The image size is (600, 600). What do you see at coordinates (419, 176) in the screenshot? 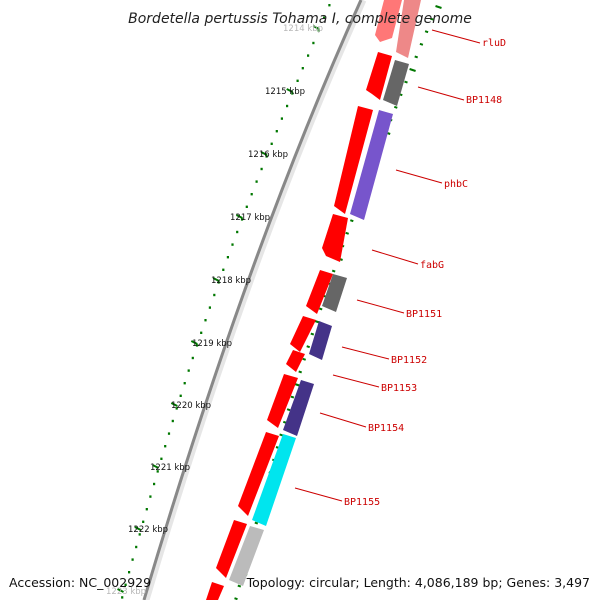
I see `leader-phbC` at bounding box center [419, 176].